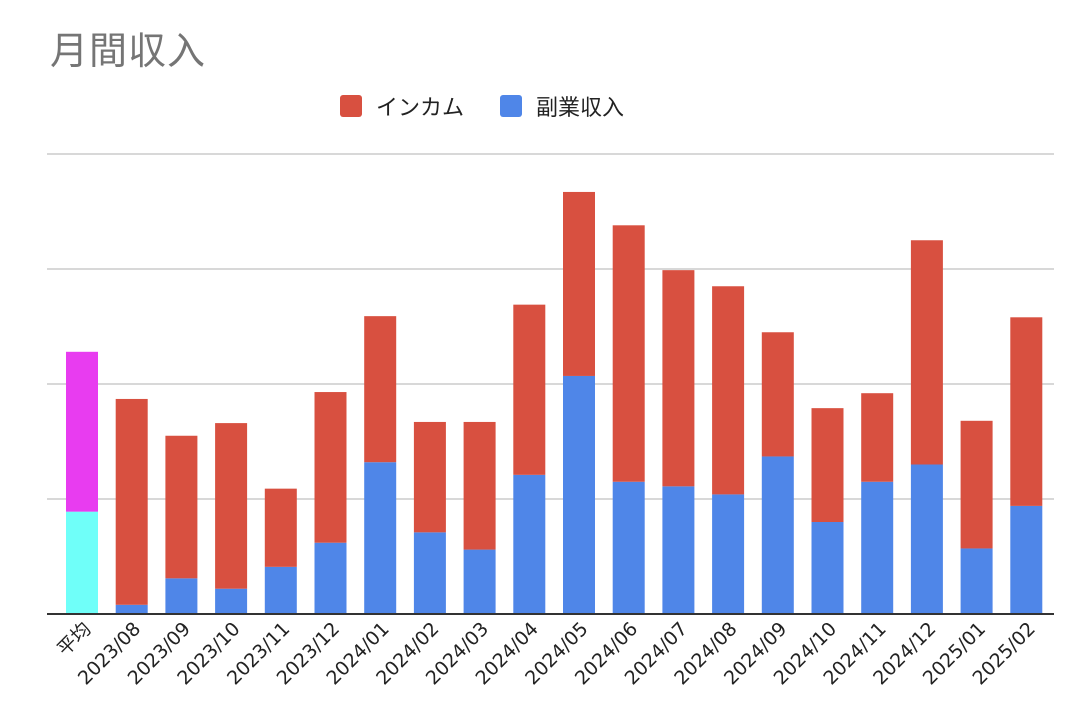 This screenshot has height=724, width=1074. I want to click on legend: インカム 副業収入, so click(482, 106).